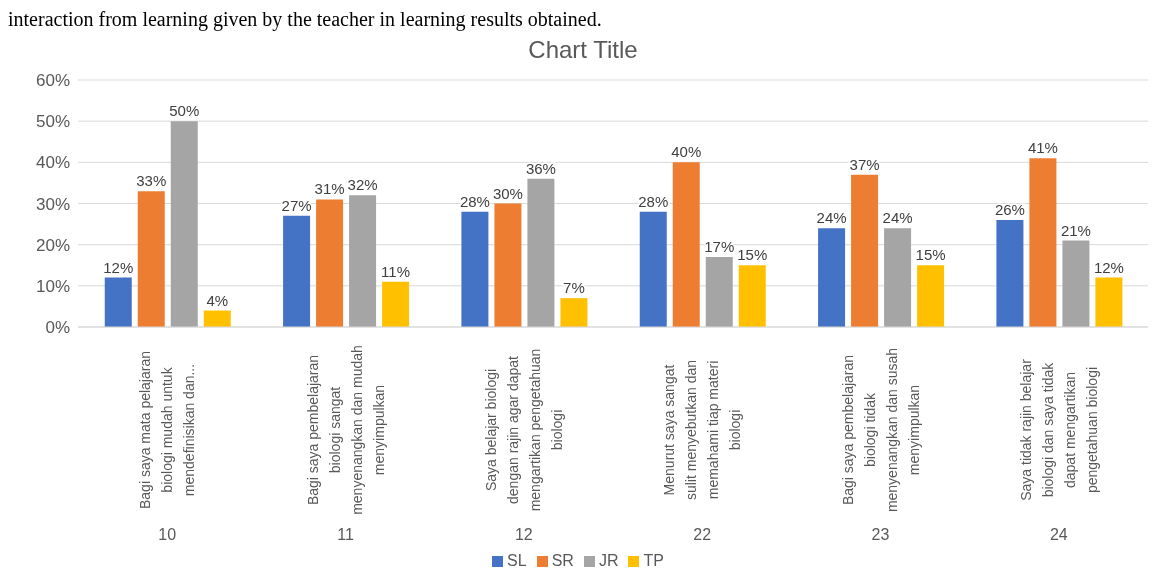 The height and width of the screenshot is (580, 1165). What do you see at coordinates (864, 164) in the screenshot?
I see `data-label: 37%` at bounding box center [864, 164].